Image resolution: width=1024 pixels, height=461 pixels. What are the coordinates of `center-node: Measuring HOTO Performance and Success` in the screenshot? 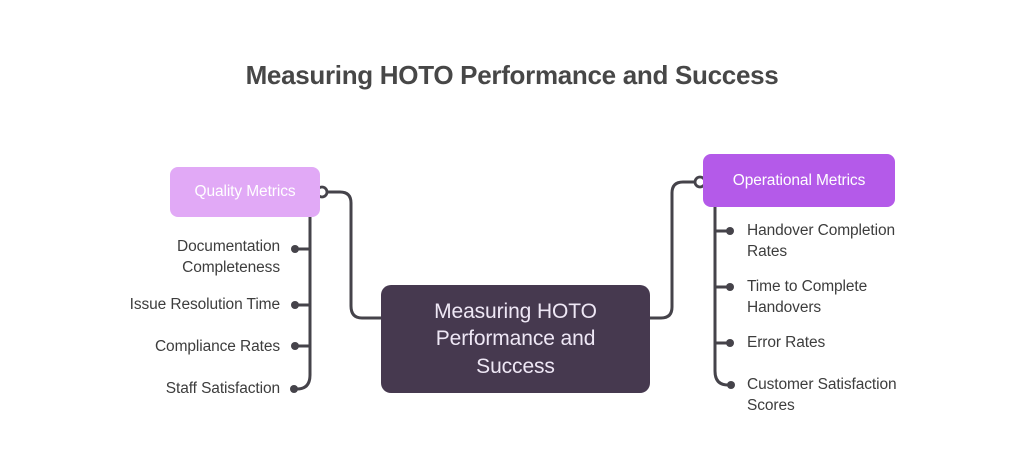 It's located at (515, 339).